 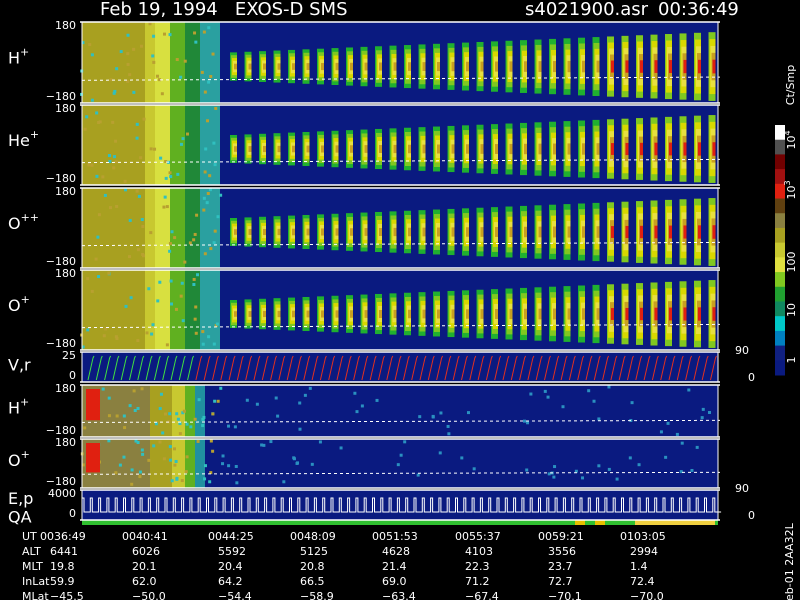 What do you see at coordinates (751, 377) in the screenshot?
I see `right-axis-bottom-label: 0` at bounding box center [751, 377].